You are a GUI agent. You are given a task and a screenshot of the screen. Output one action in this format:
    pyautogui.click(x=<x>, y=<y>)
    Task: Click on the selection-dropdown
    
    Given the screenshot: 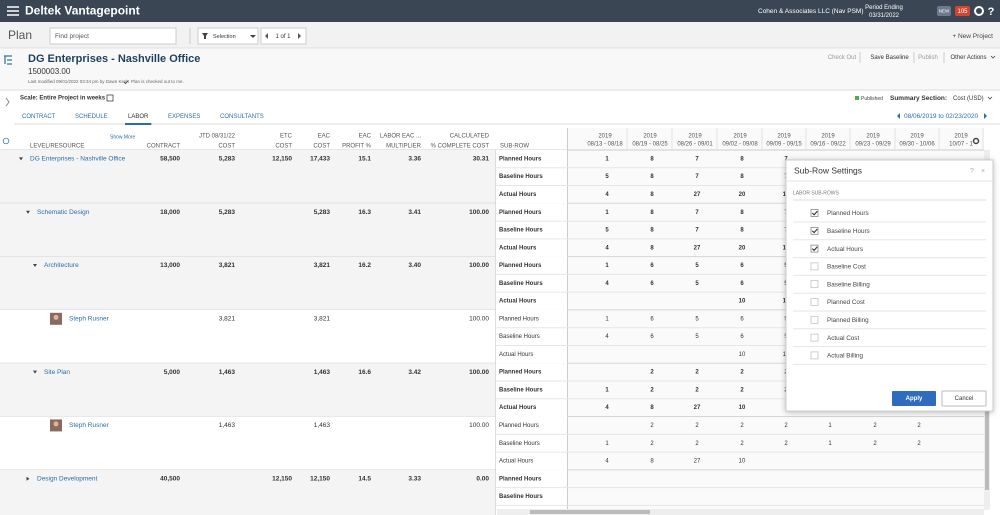 What is the action you would take?
    pyautogui.click(x=228, y=36)
    